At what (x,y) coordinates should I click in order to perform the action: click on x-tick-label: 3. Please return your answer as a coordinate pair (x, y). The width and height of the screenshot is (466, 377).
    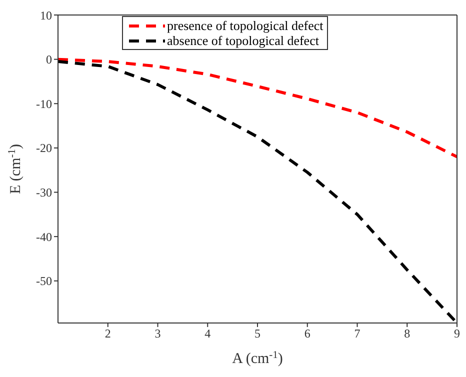
    Looking at the image, I should click on (157, 333).